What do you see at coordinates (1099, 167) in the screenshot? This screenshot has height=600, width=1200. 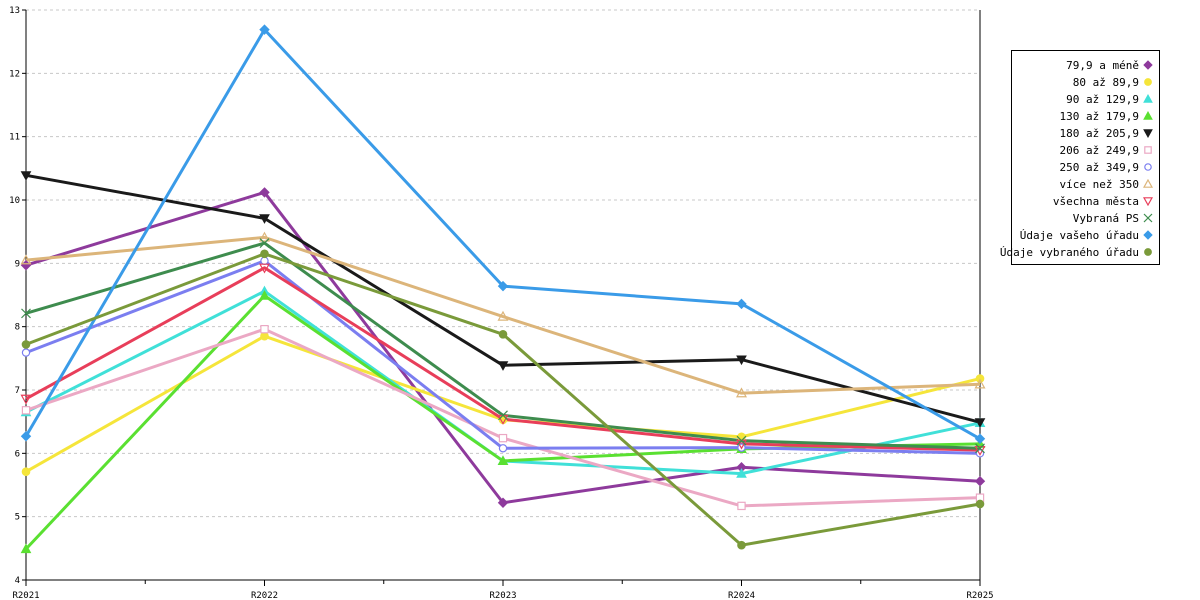 I see `legend-label: 250 až 349,9` at bounding box center [1099, 167].